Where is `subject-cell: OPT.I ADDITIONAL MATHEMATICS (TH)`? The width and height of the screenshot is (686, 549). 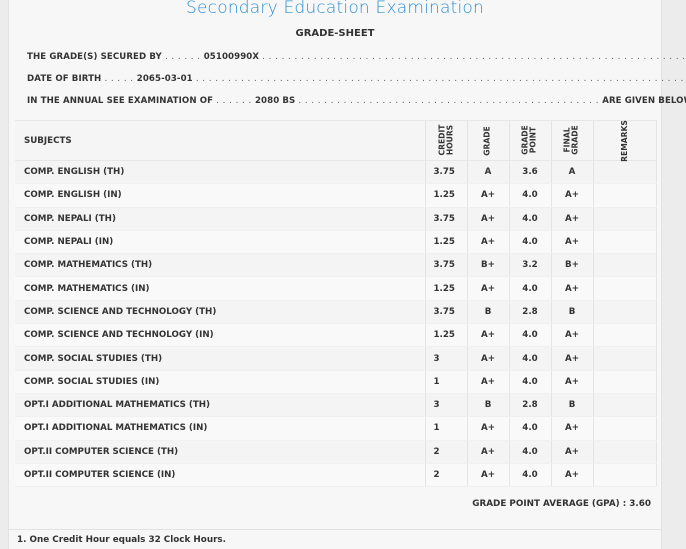 subject-cell: OPT.I ADDITIONAL MATHEMATICS (TH) is located at coordinates (220, 405).